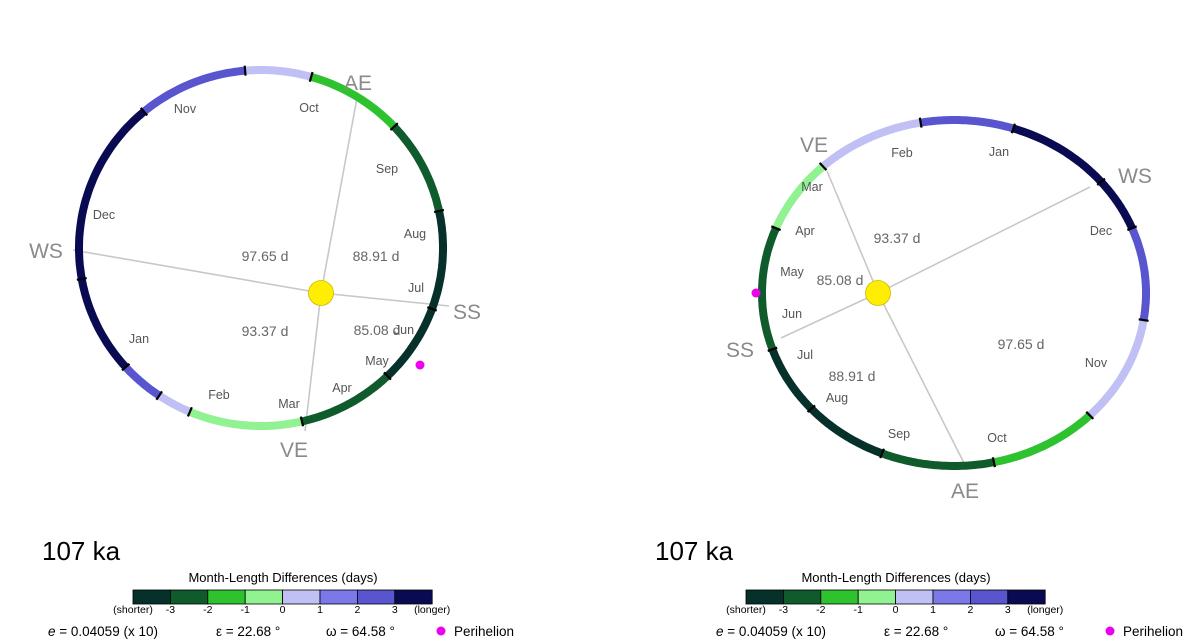  What do you see at coordinates (357, 610) in the screenshot?
I see `legend-tick-label: 2` at bounding box center [357, 610].